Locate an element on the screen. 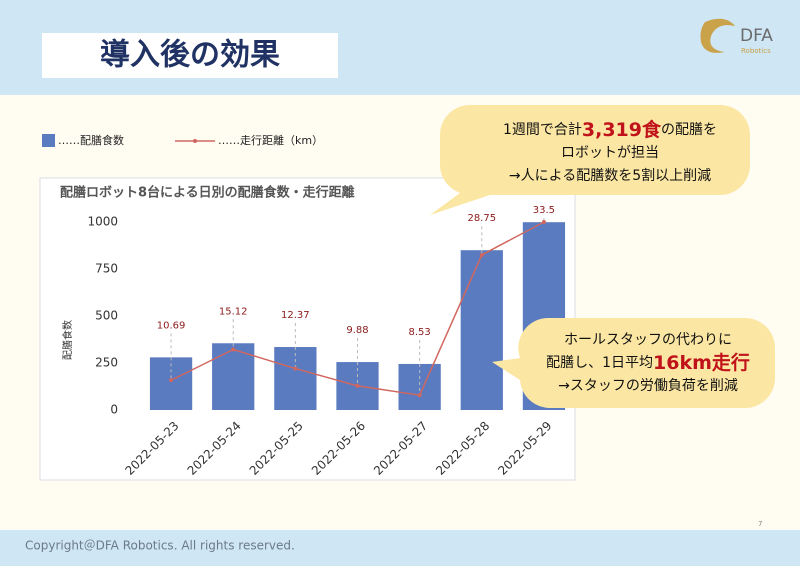 Image resolution: width=800 pixels, height=566 pixels. callout-text: ロボットが担当 is located at coordinates (610, 153).